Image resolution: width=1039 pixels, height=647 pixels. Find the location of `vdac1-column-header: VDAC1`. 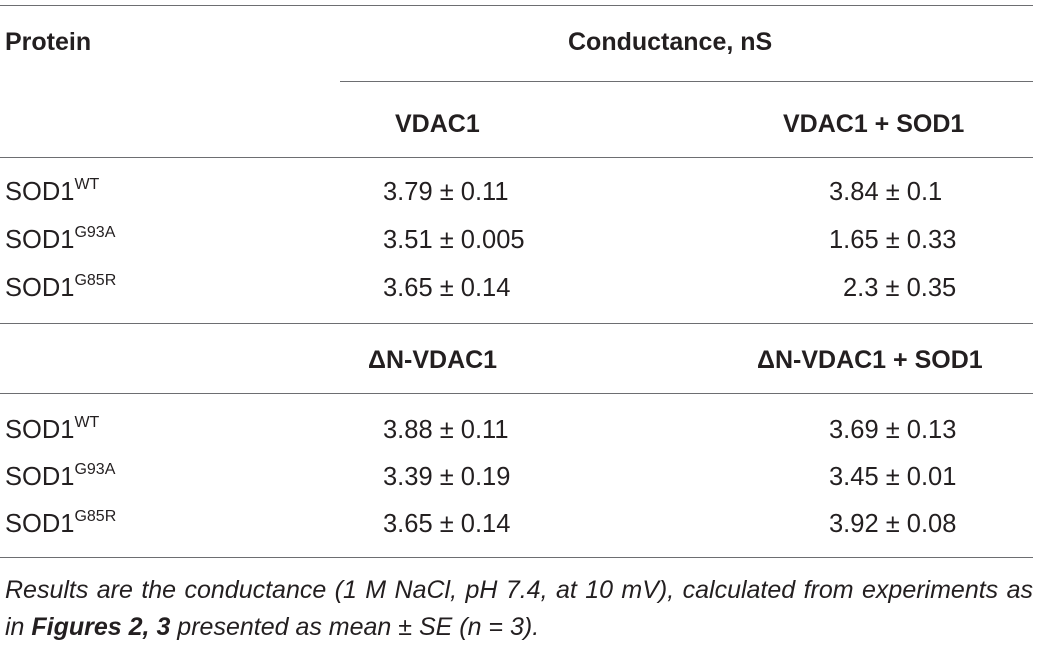

vdac1-column-header: VDAC1 is located at coordinates (437, 124).